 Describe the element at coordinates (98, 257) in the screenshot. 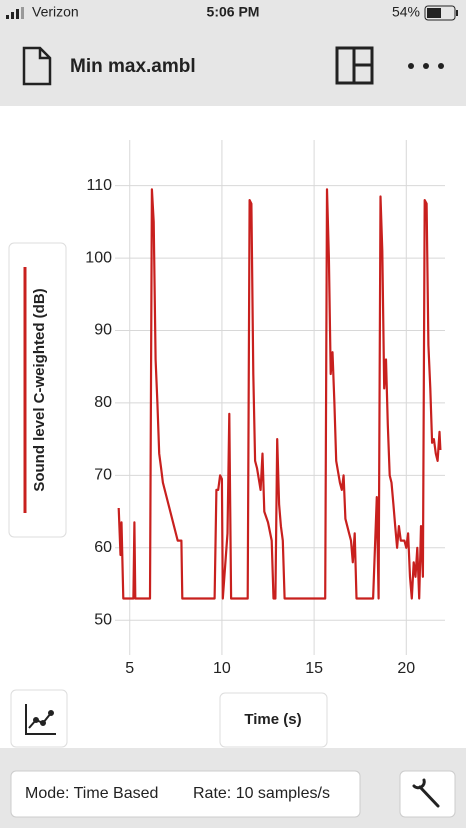

I see `y-tick-label: 100` at that location.